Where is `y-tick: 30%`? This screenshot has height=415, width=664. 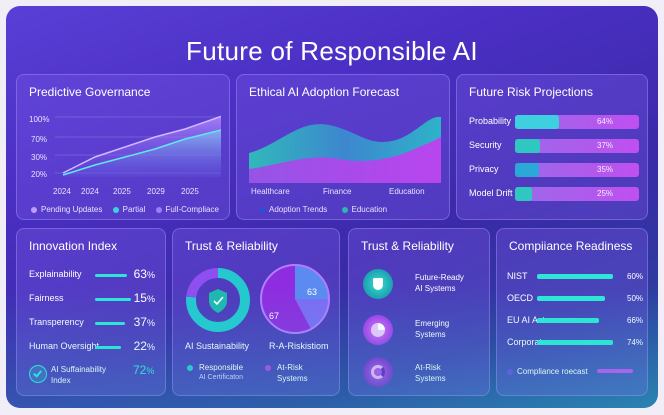
y-tick: 30% is located at coordinates (39, 157).